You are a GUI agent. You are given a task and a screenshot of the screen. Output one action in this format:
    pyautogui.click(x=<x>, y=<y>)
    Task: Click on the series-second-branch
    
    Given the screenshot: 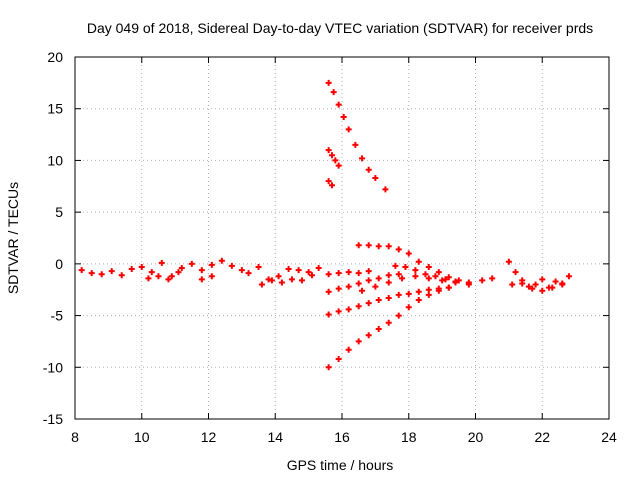 What is the action you would take?
    pyautogui.click(x=425, y=273)
    